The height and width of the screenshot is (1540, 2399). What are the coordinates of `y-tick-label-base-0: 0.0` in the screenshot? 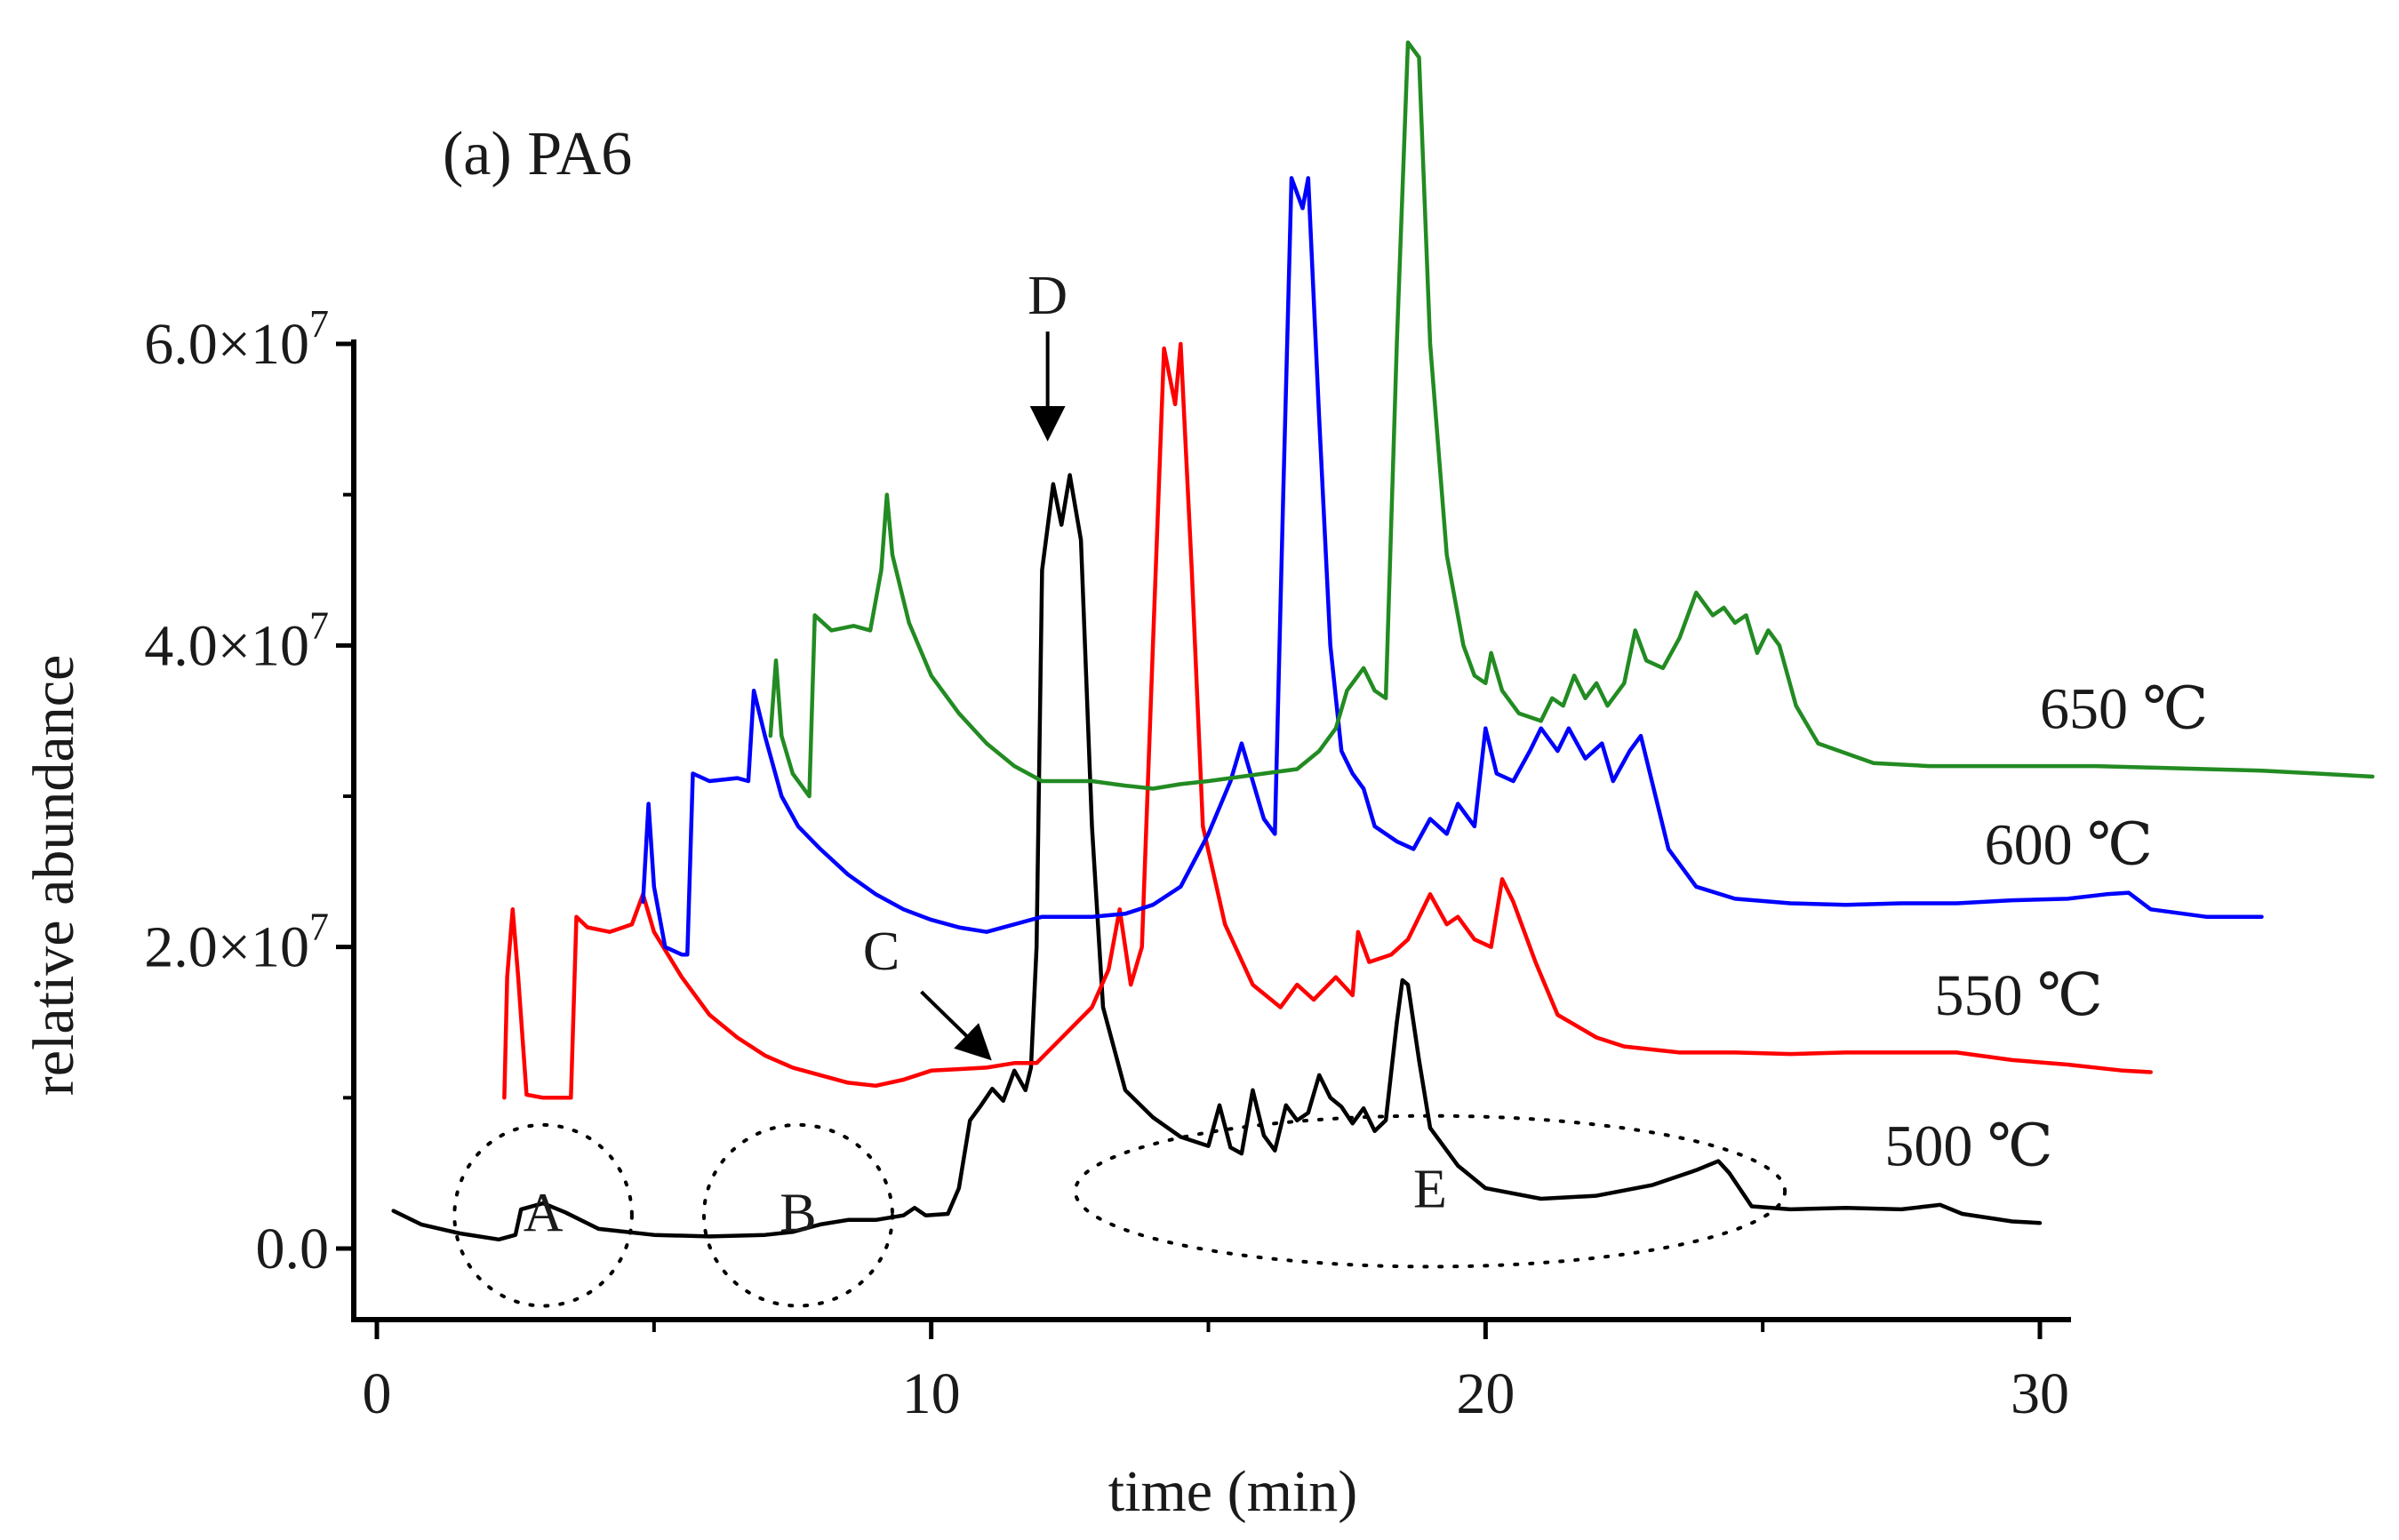 It's located at (293, 1249).